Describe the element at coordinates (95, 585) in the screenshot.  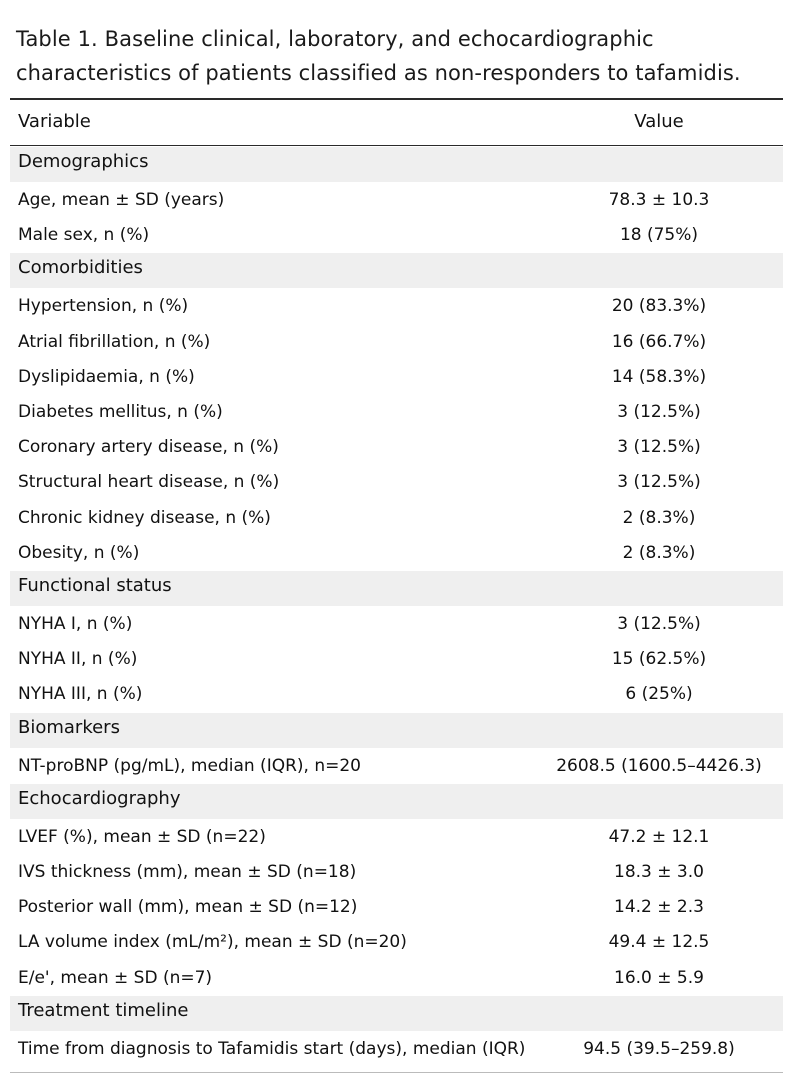
I see `section-label: Functional status` at that location.